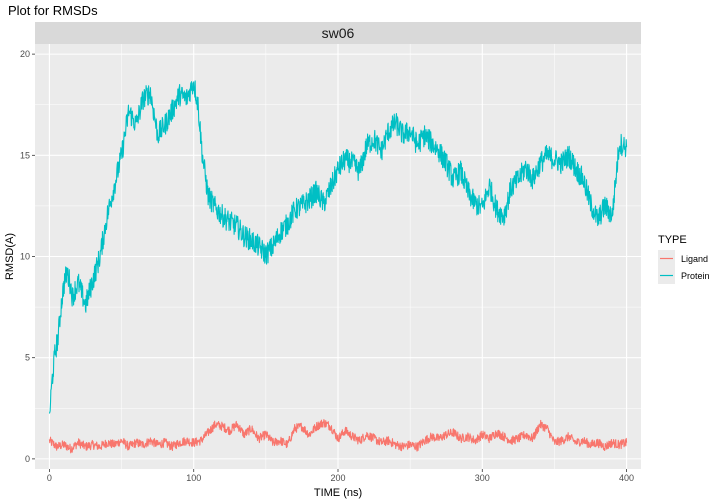  I want to click on plot-title: Plot for RMSDs, so click(53, 10).